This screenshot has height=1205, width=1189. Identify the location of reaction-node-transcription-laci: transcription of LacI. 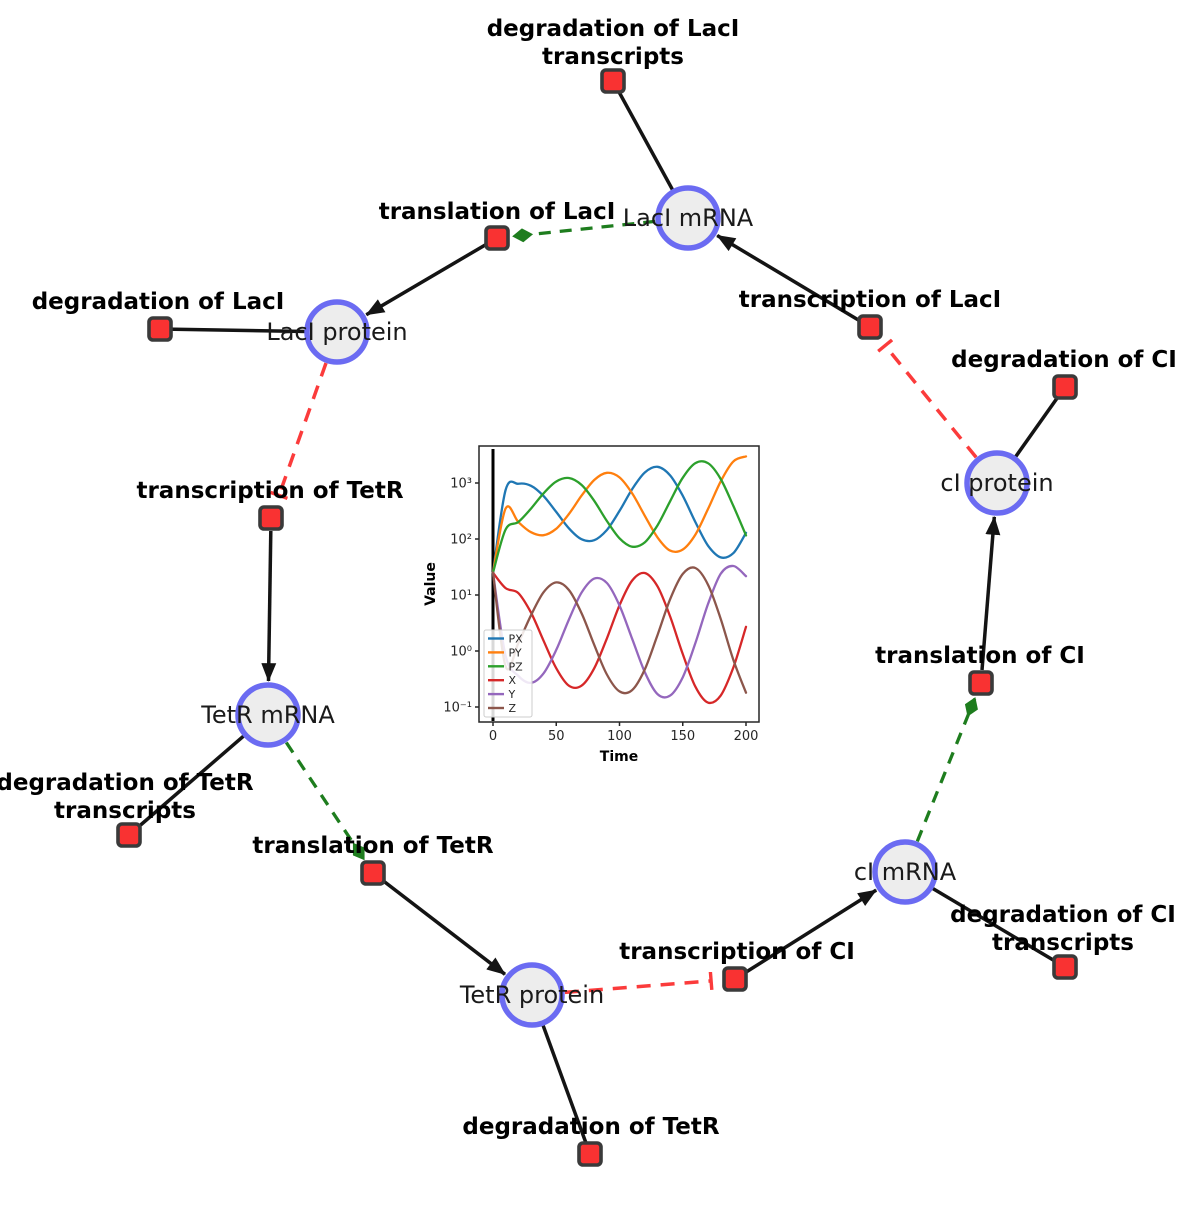
(870, 313).